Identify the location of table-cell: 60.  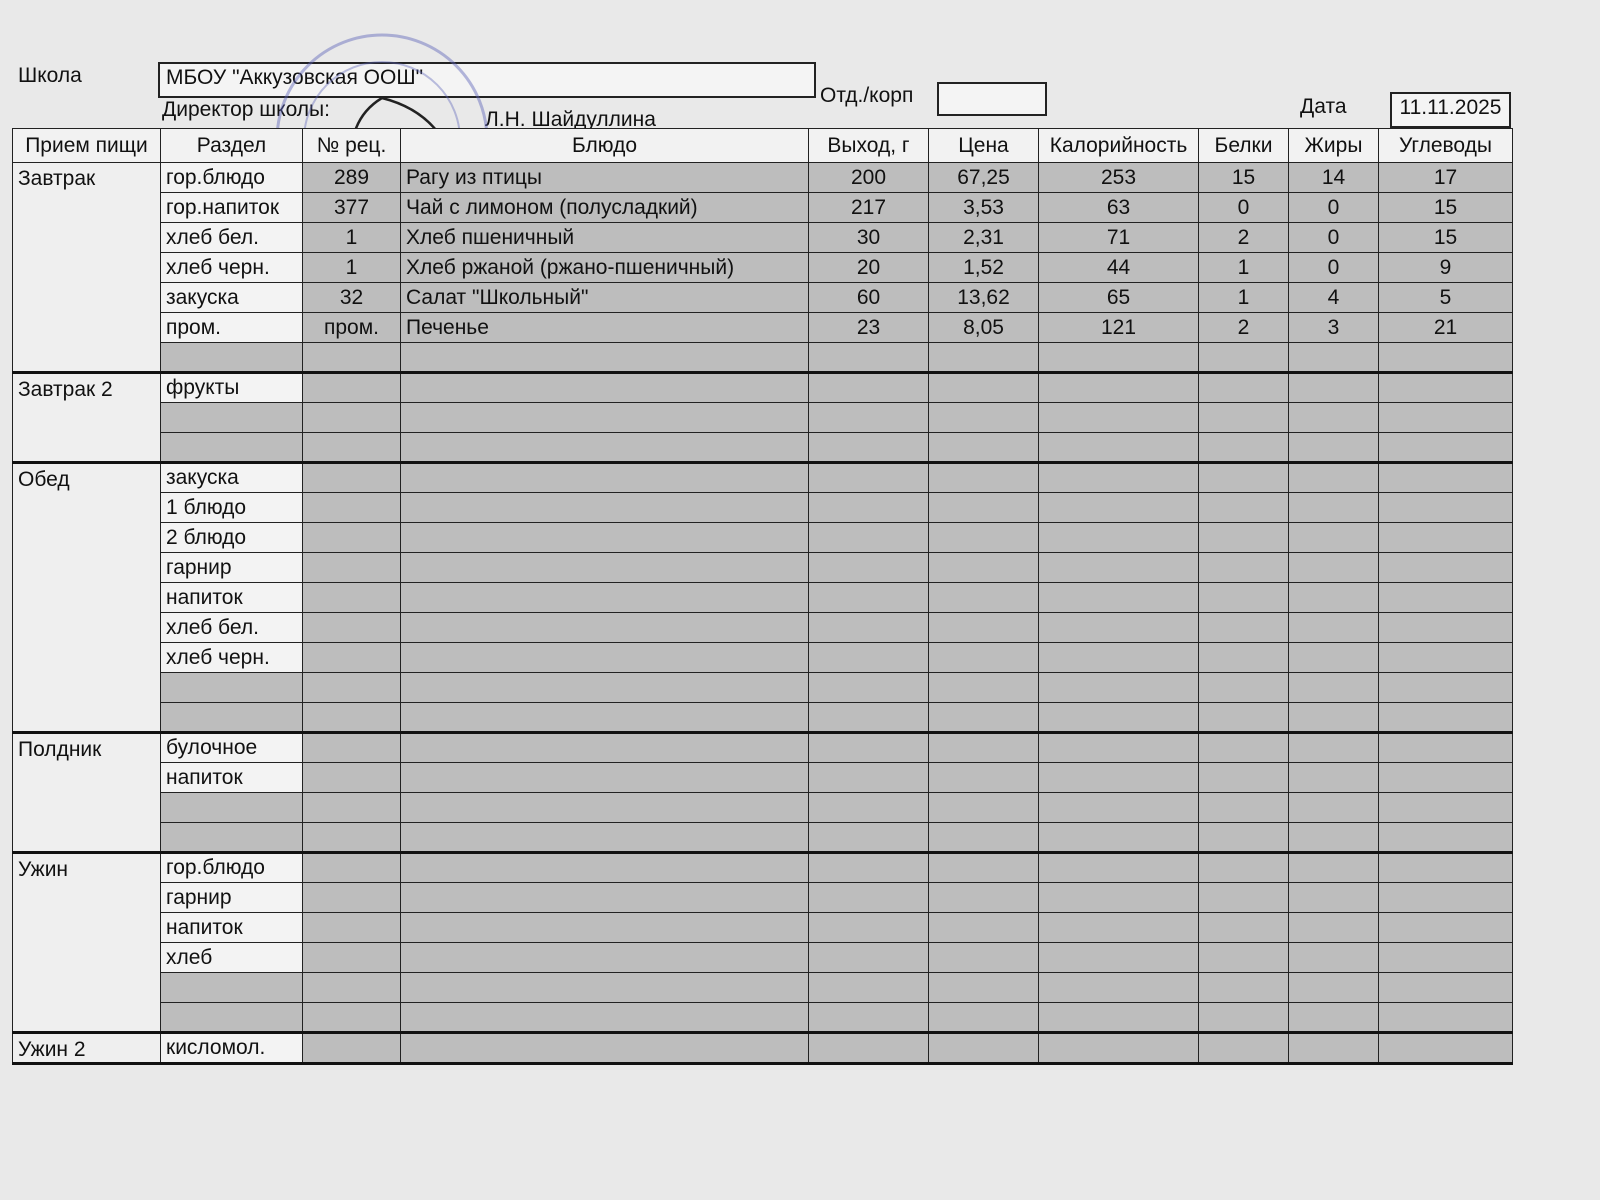
(868, 297).